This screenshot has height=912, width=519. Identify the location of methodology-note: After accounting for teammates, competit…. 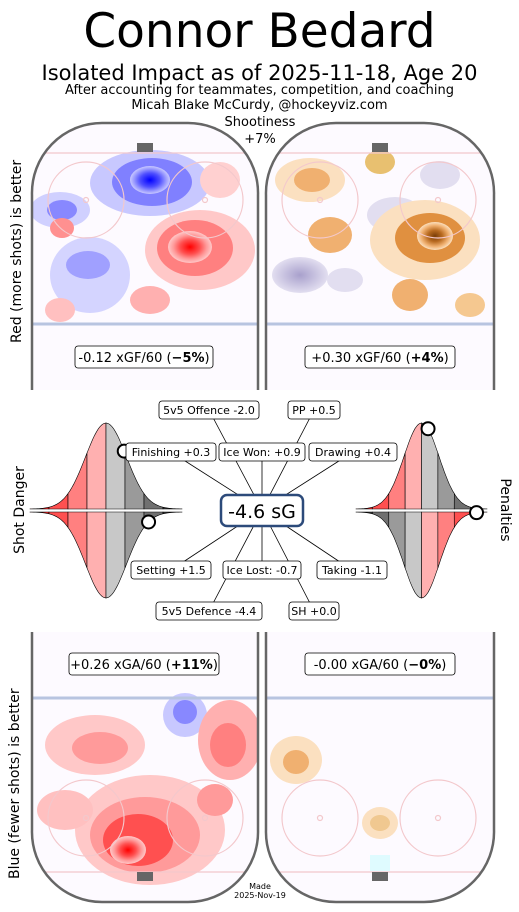
(259, 90).